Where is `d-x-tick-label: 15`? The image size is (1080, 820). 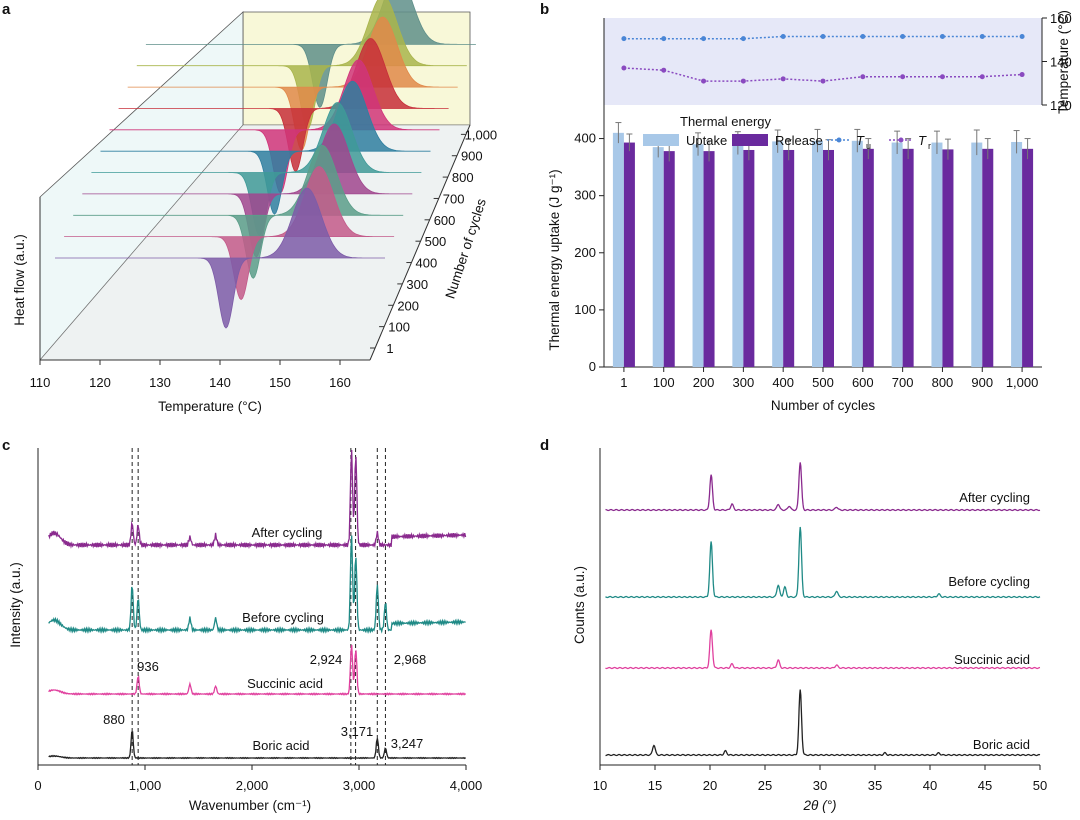 d-x-tick-label: 15 is located at coordinates (655, 785).